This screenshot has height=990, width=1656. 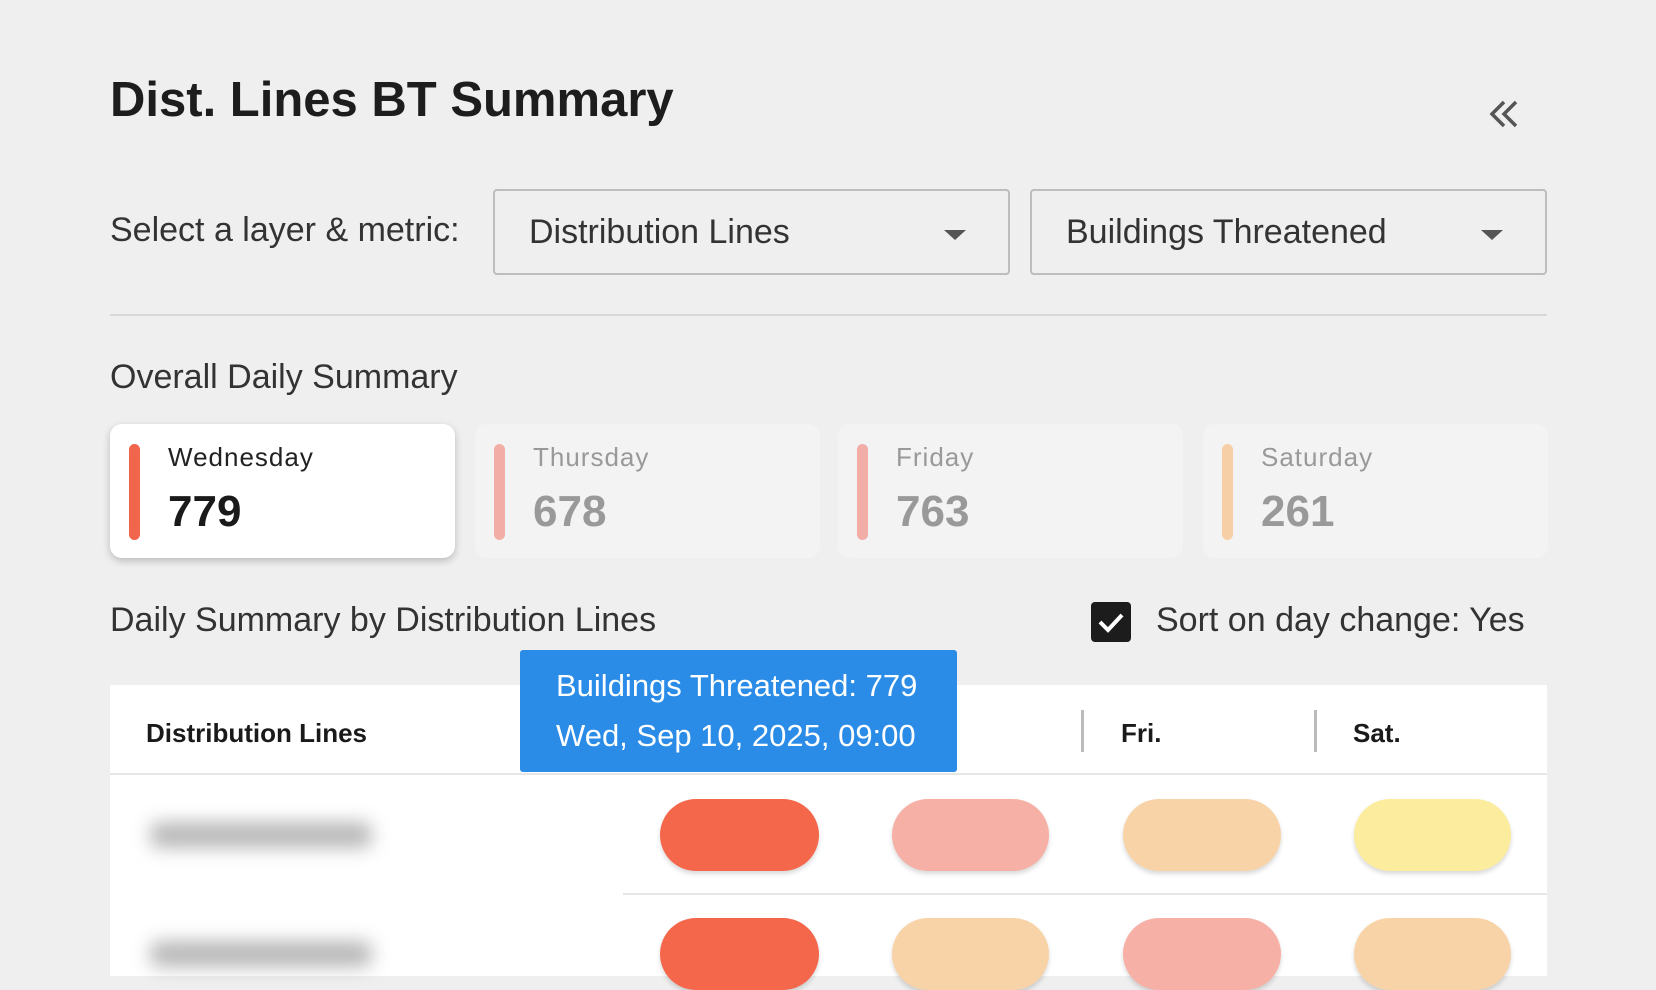 What do you see at coordinates (284, 377) in the screenshot?
I see `section-title: Overall Daily Summary` at bounding box center [284, 377].